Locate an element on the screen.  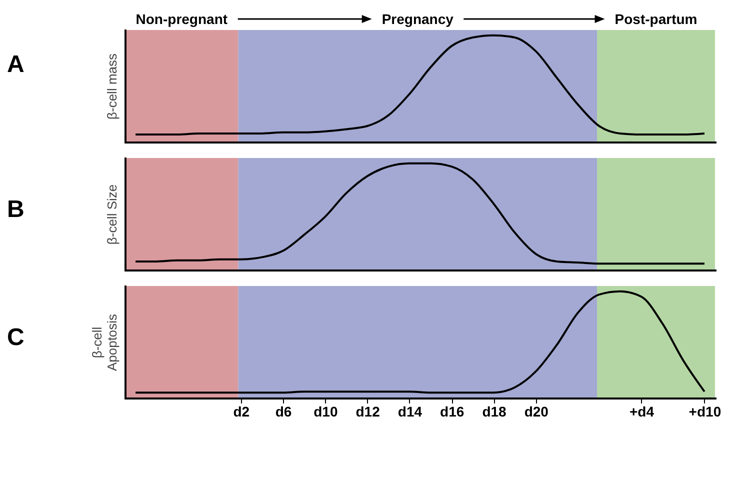
text: C is located at coordinates (15, 337).